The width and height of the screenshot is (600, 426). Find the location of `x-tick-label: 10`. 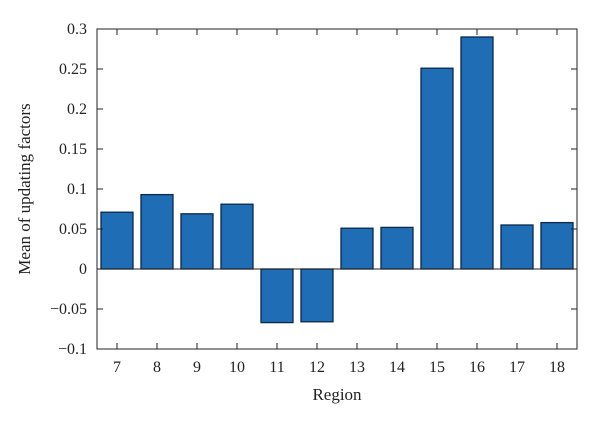

x-tick-label: 10 is located at coordinates (237, 367).